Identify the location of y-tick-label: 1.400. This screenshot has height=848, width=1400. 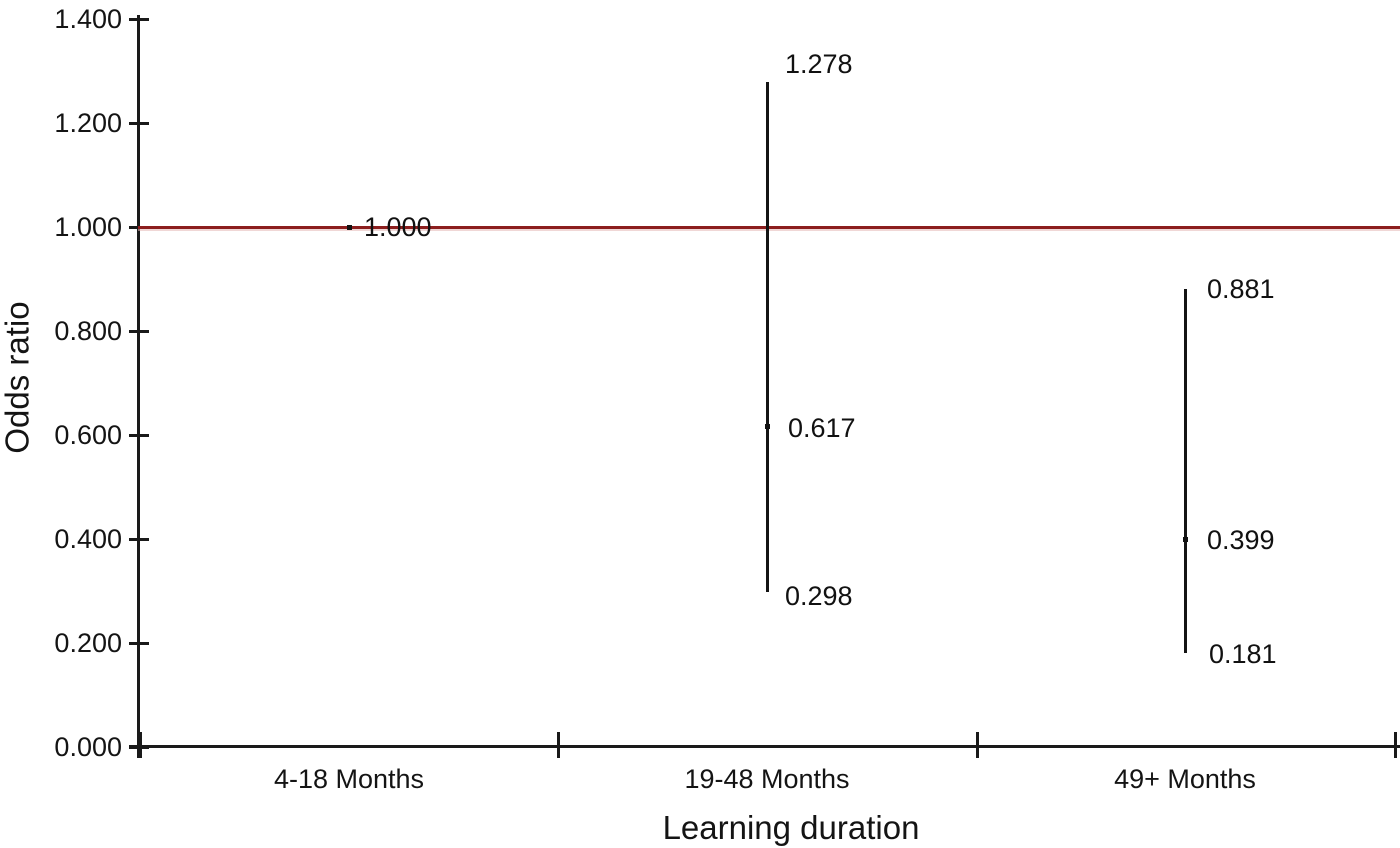
(88, 19).